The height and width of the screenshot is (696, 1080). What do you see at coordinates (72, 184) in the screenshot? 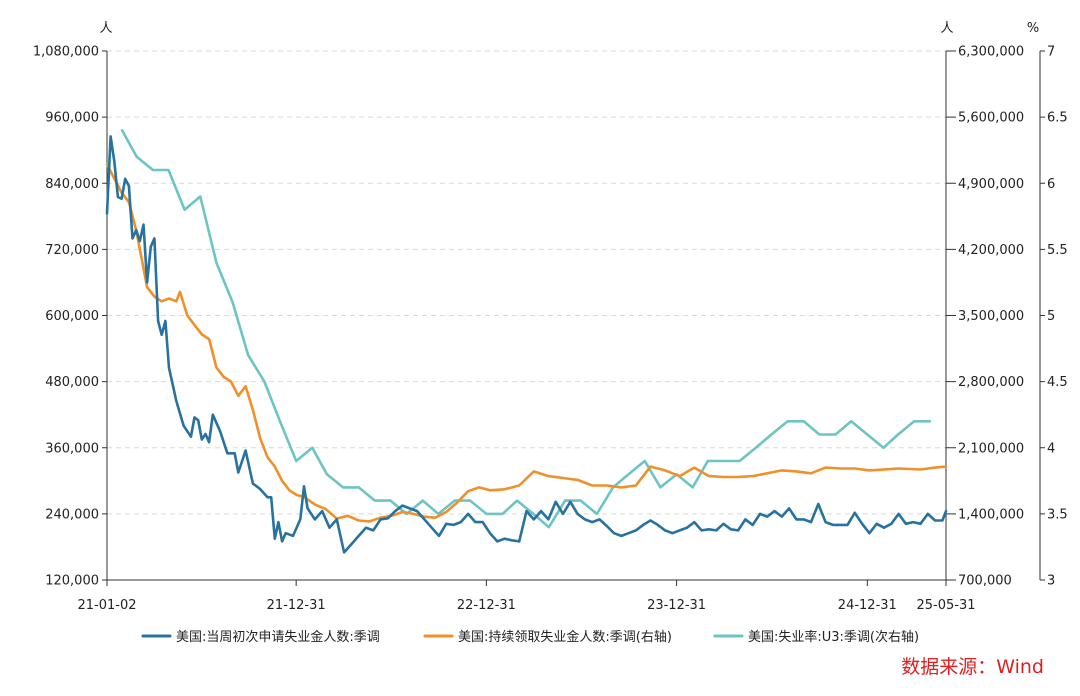
I see `left-tick-label: 840,000` at bounding box center [72, 184].